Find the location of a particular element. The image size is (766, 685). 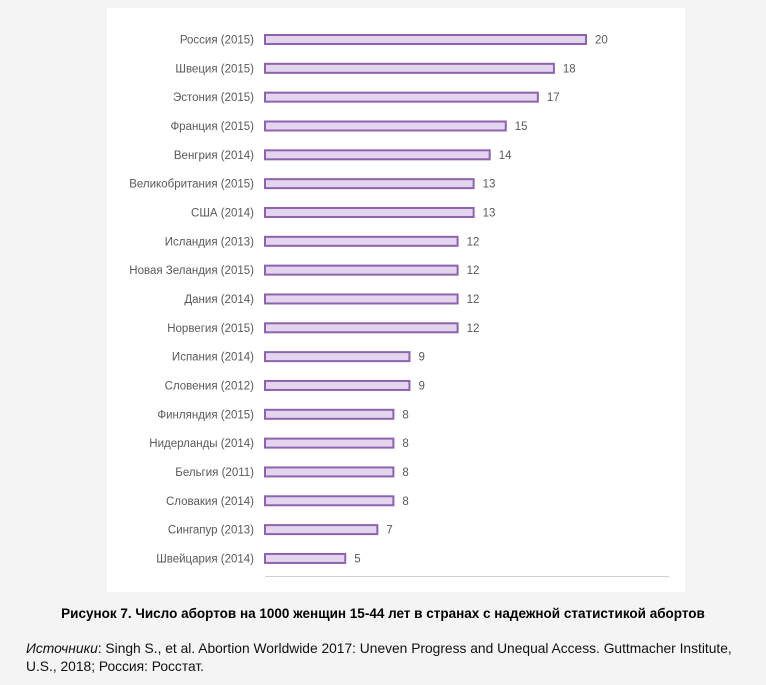

category-label: Швеция (2015) is located at coordinates (214, 69).